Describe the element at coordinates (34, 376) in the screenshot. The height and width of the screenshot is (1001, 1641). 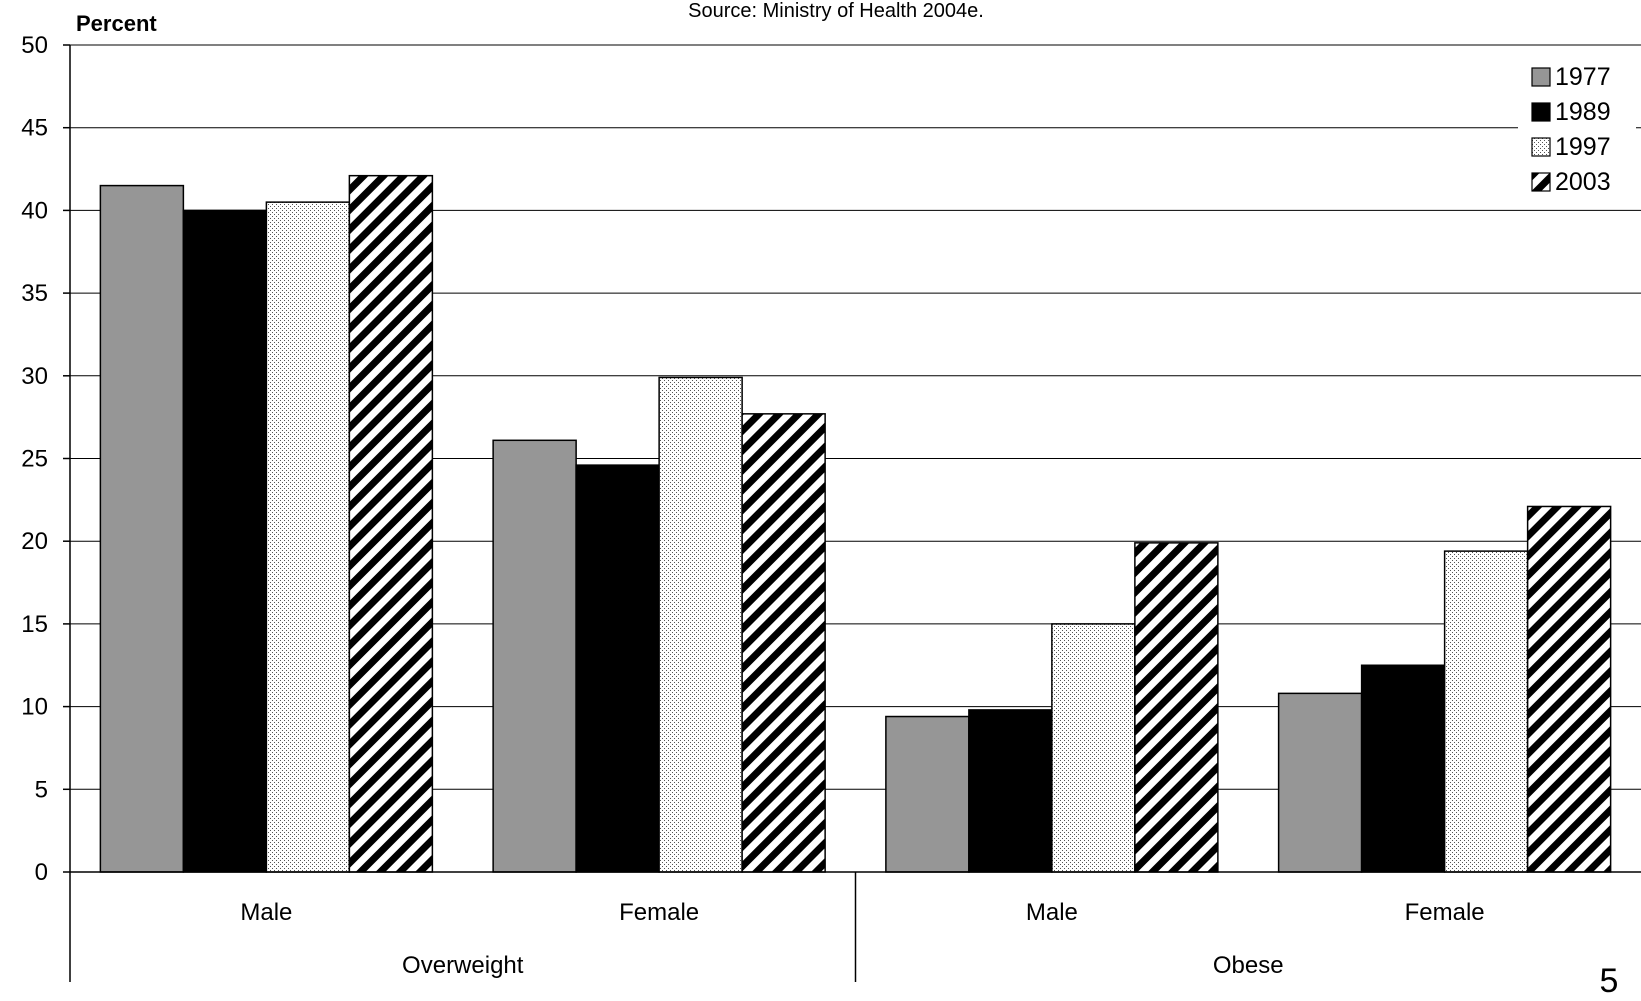
I see `y-tick-label: 30` at that location.